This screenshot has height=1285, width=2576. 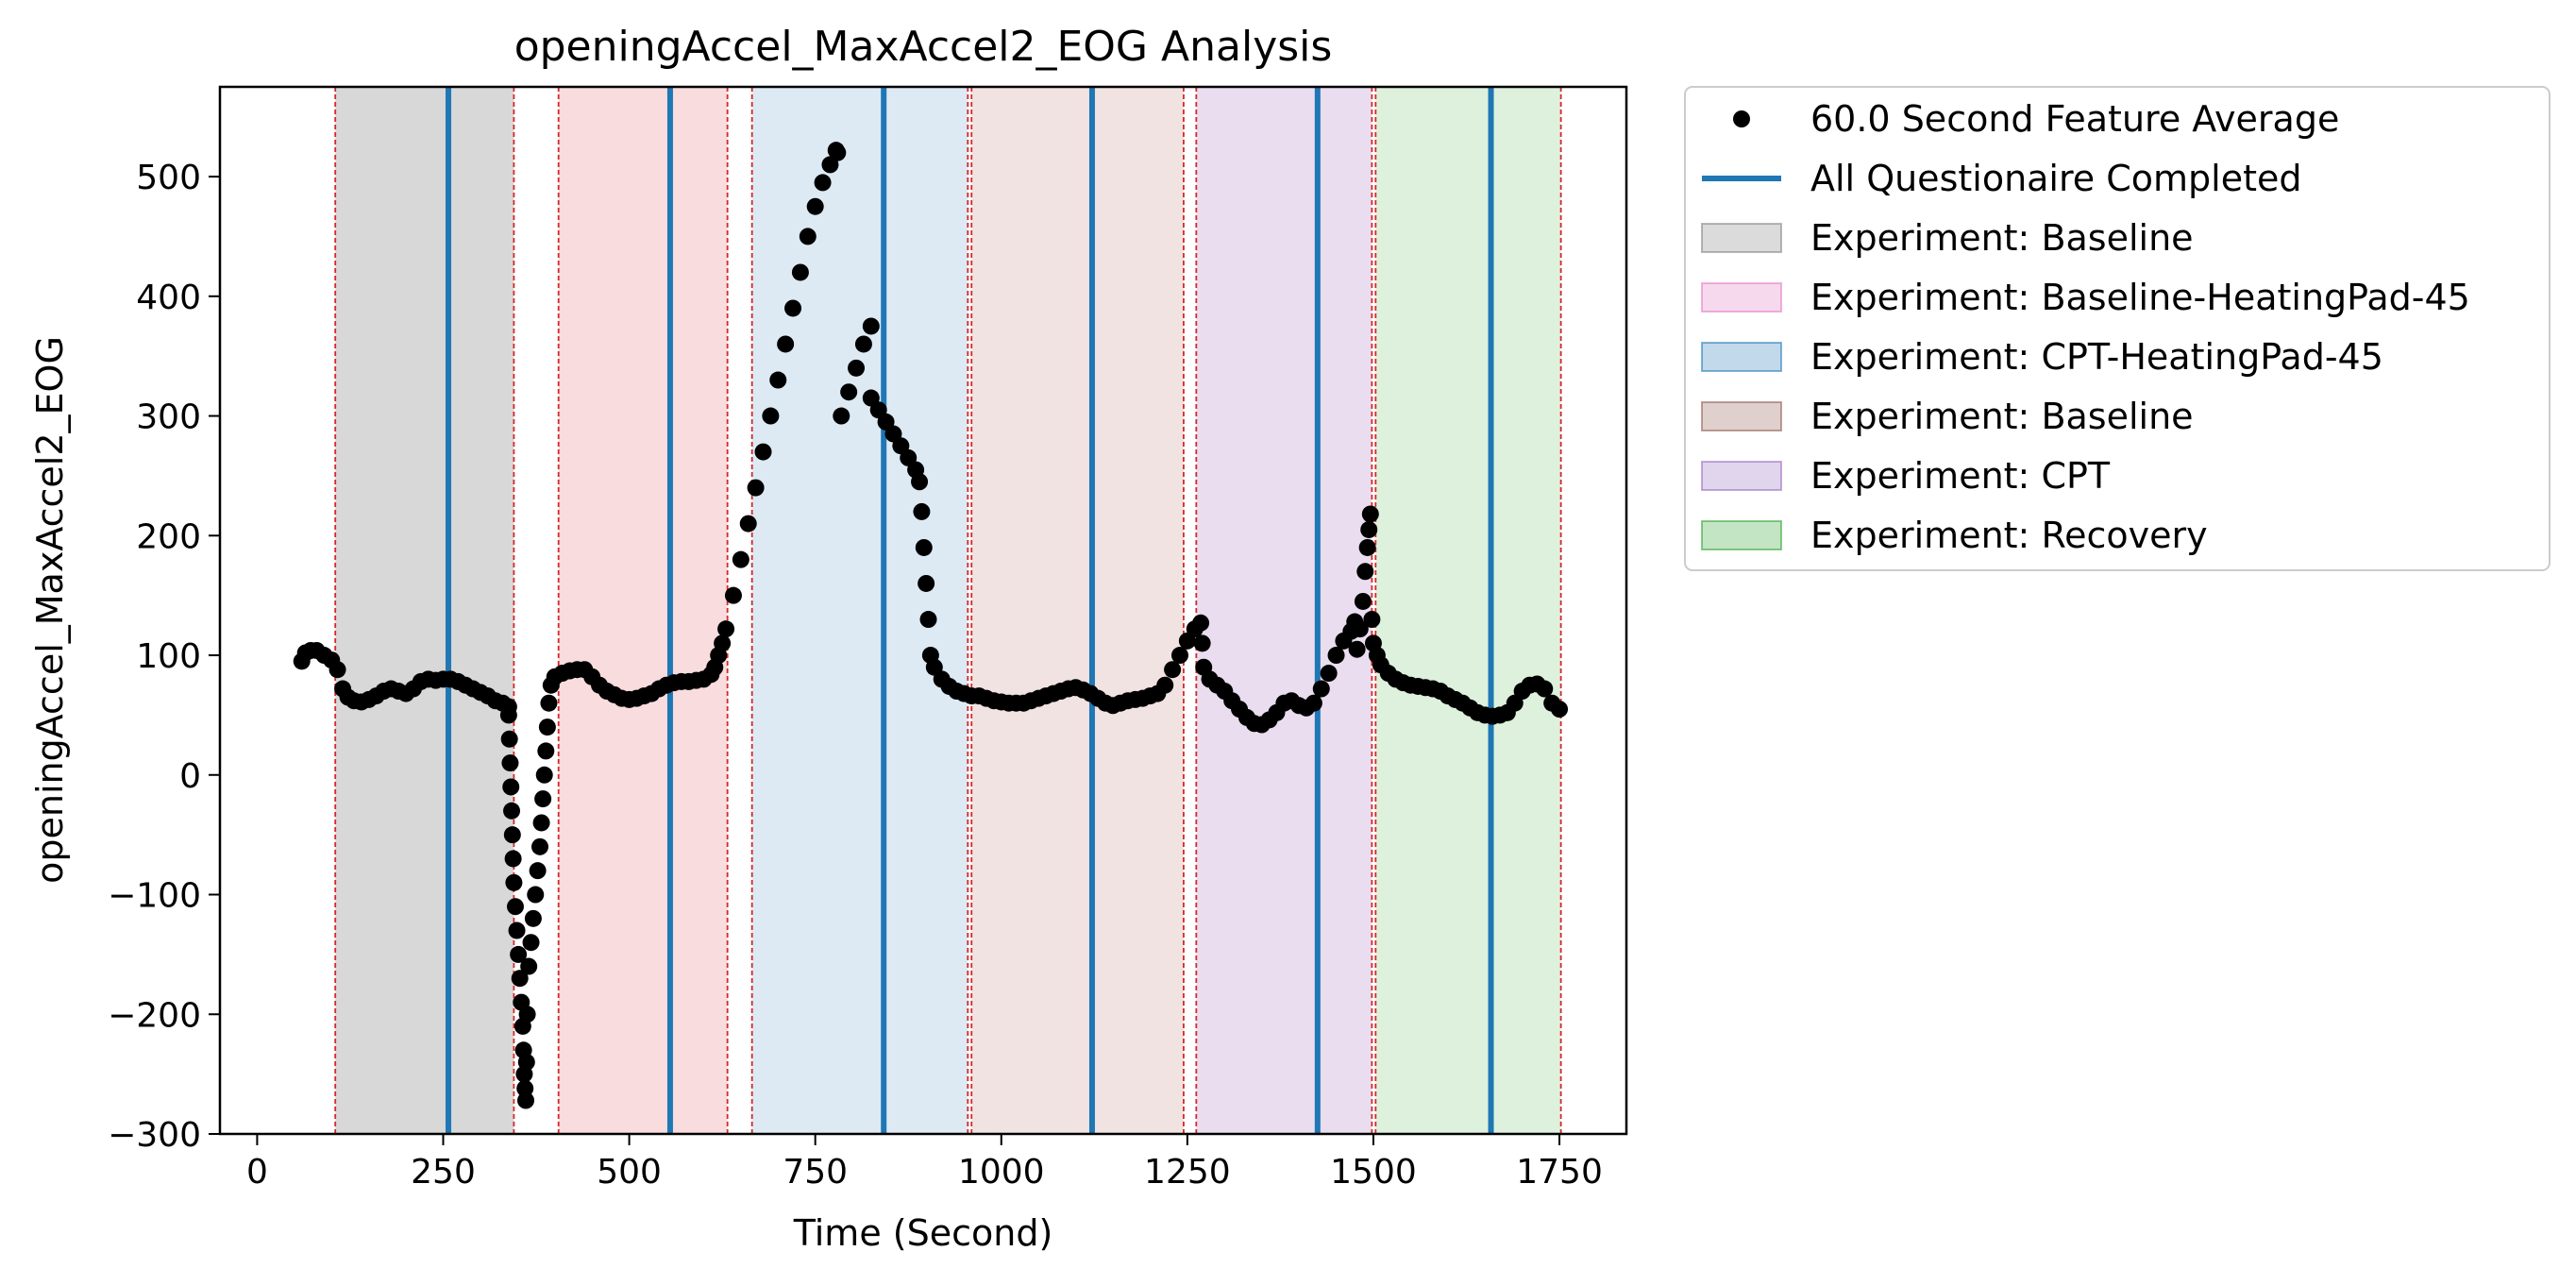 I want to click on x-tick-label-4: 1000, so click(x=1002, y=1173).